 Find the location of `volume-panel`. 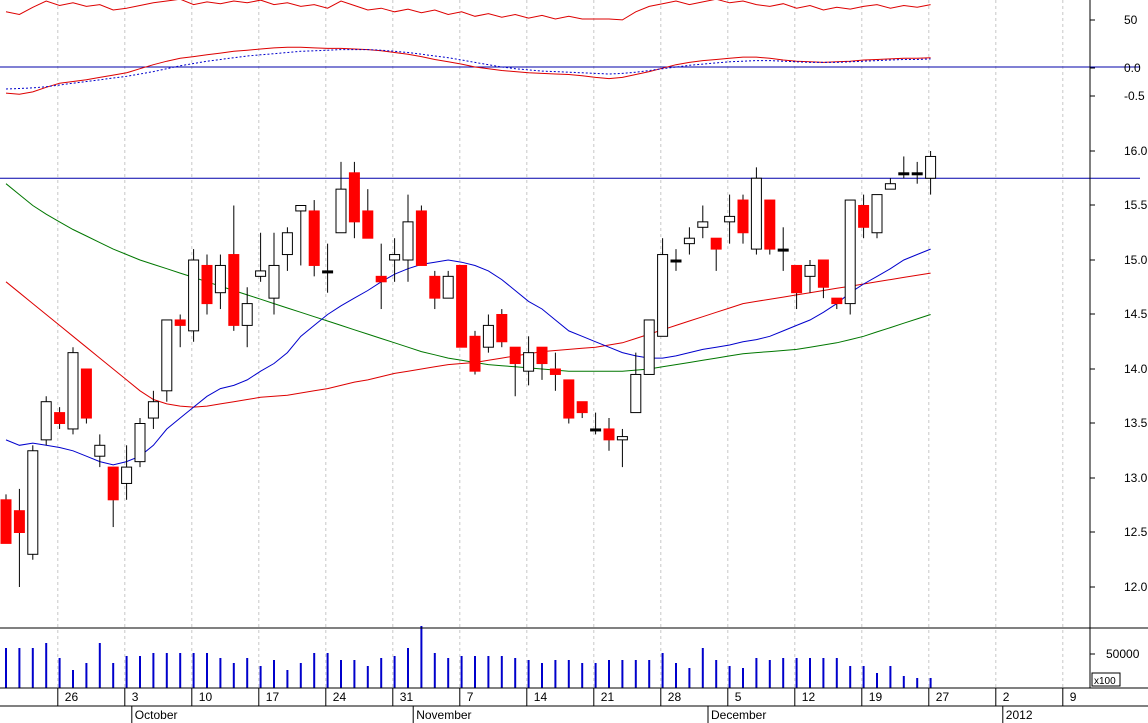

volume-panel is located at coordinates (468, 657).